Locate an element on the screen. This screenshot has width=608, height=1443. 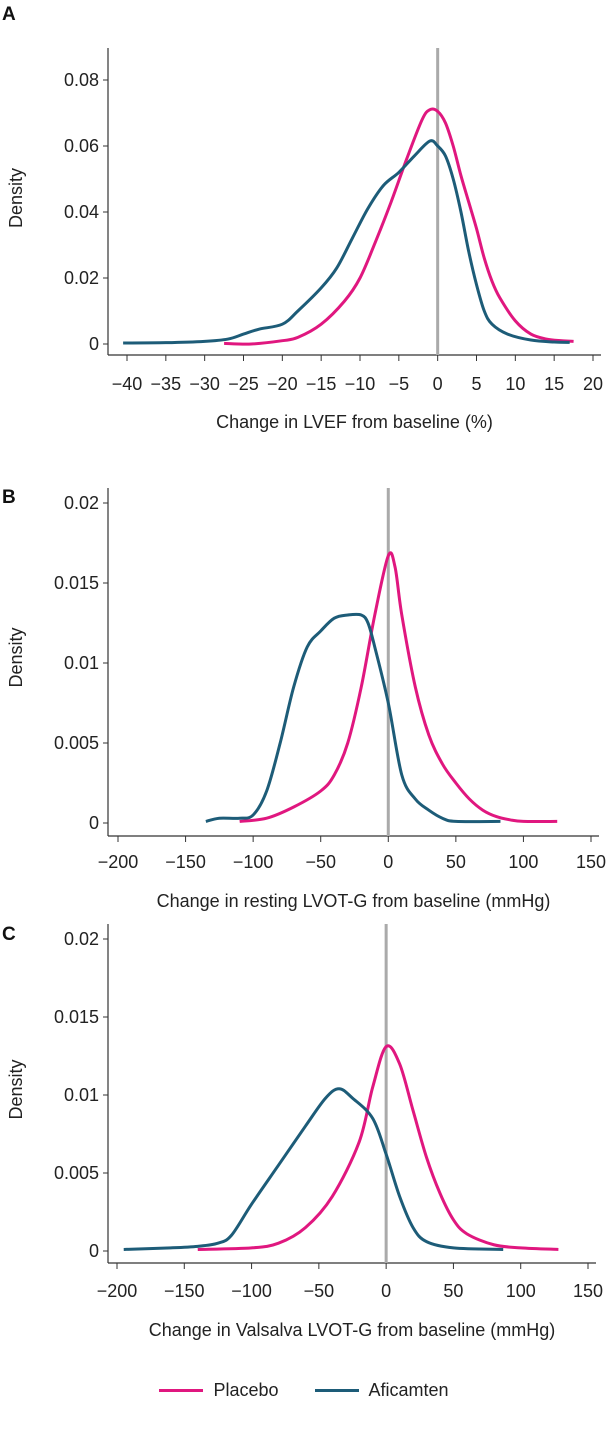
x-tick-label: 10 is located at coordinates (515, 384).